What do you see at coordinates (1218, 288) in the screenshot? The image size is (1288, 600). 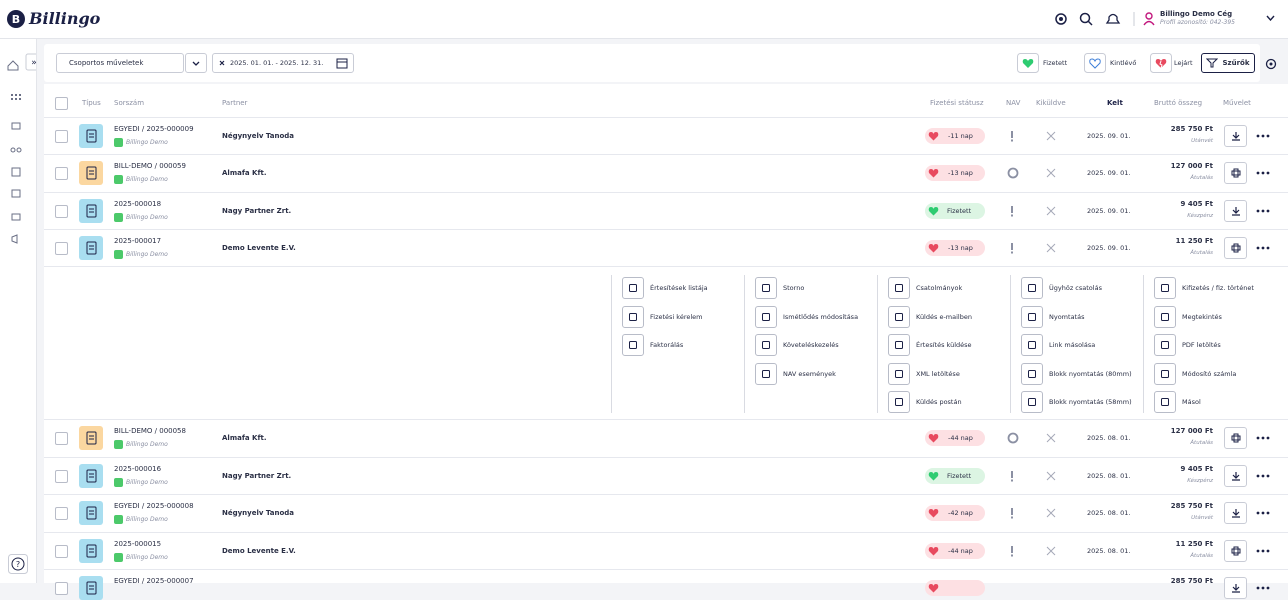 I see `menu-item: Kifizetés / fiz. történet` at bounding box center [1218, 288].